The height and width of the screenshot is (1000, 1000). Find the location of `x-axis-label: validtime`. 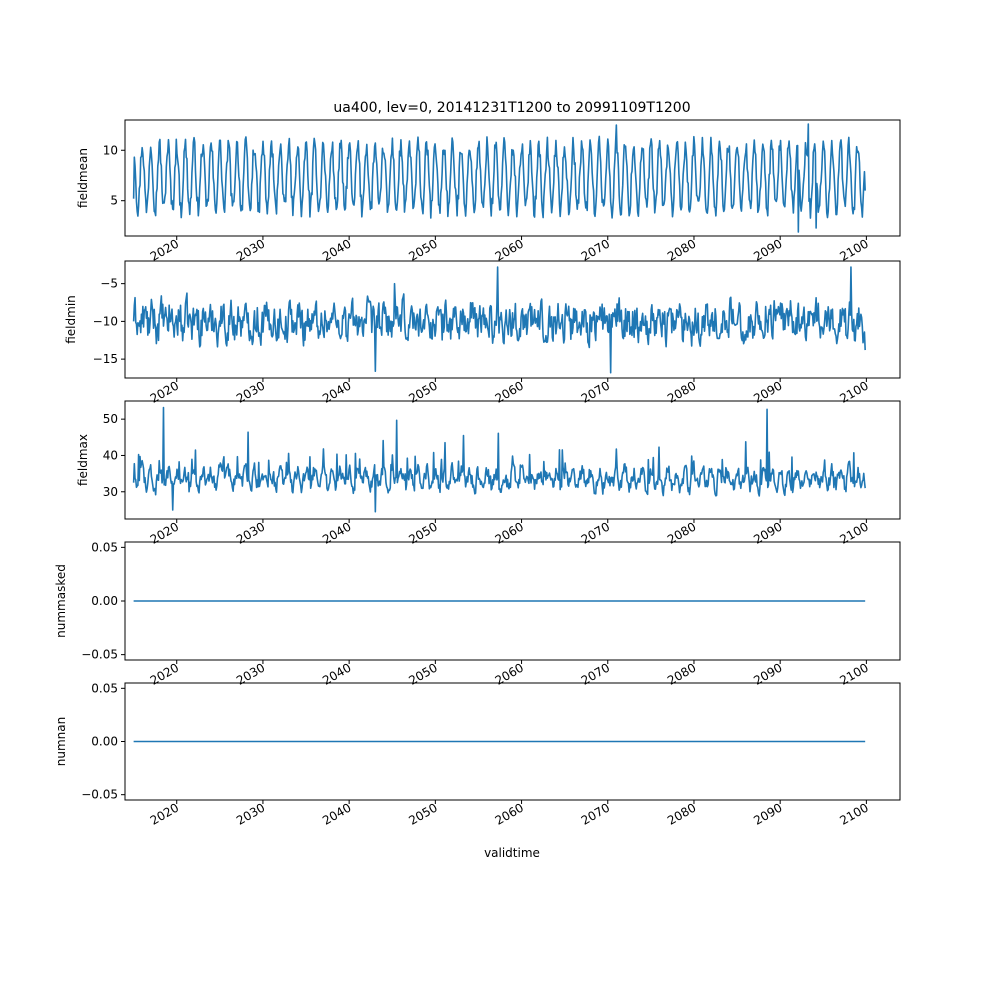

x-axis-label: validtime is located at coordinates (512, 853).